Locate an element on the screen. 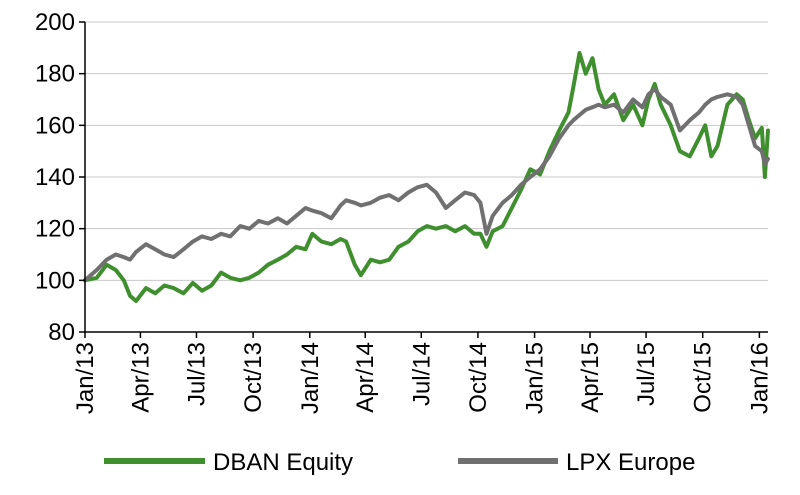  y-tick-label-160: 160 is located at coordinates (55, 125).